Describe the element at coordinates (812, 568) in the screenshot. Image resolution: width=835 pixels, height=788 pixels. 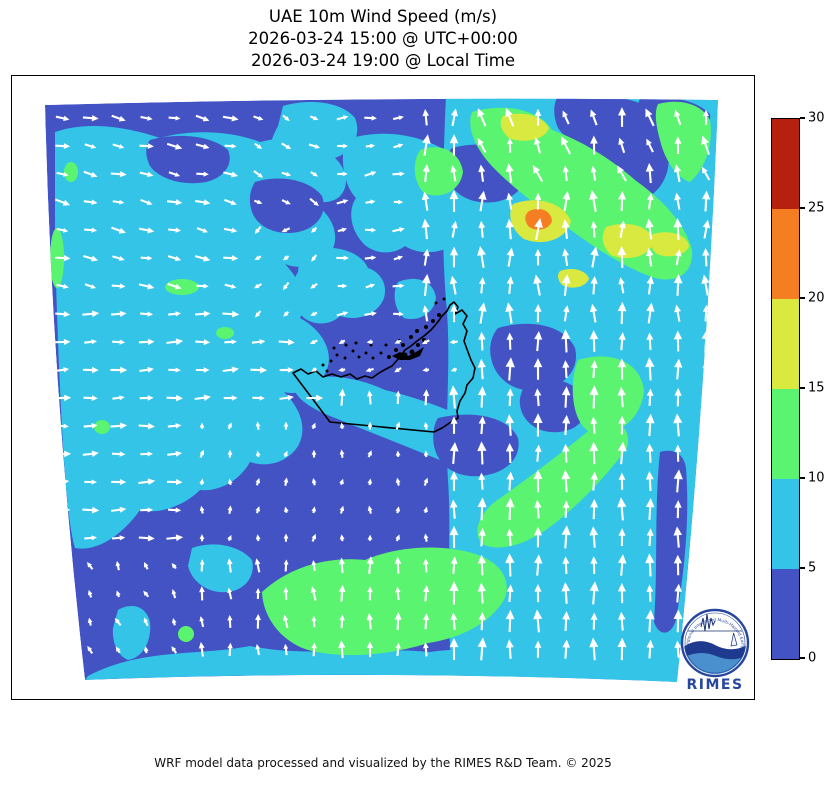
I see `colorbar-tick-label: 5` at that location.